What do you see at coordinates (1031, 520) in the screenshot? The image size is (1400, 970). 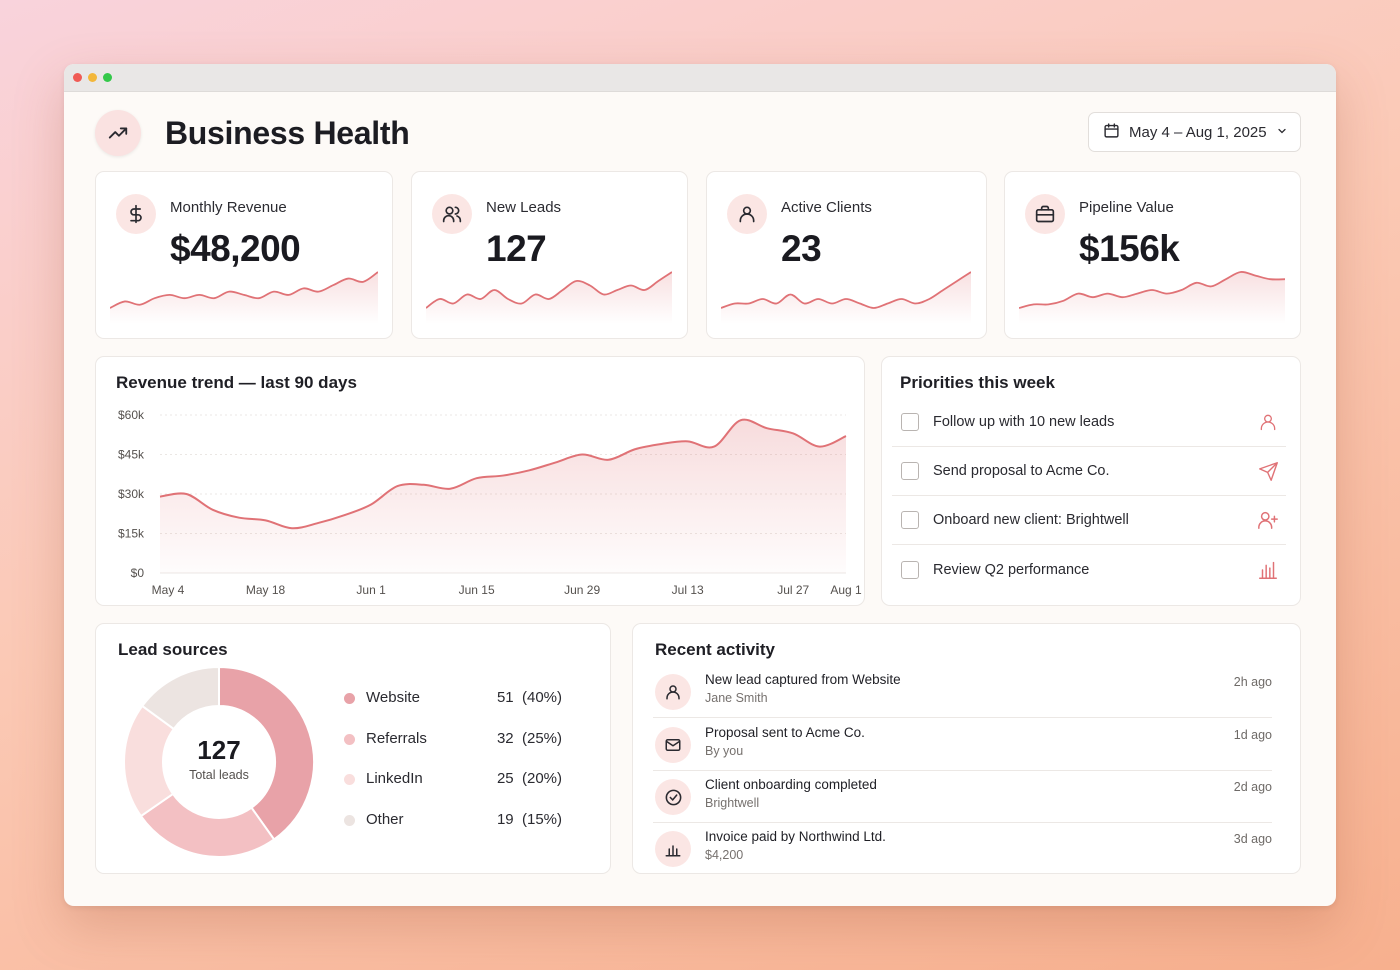 I see `priority-label: Onboard new client: Brightwell` at bounding box center [1031, 520].